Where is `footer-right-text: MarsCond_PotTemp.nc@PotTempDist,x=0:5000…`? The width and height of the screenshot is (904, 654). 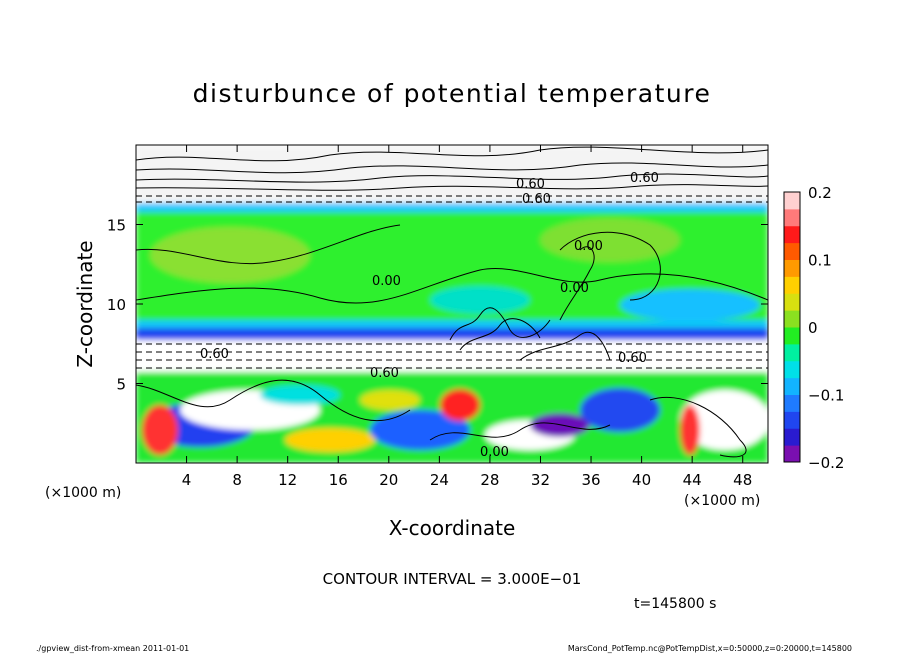 footer-right-text: MarsCond_PotTemp.nc@PotTempDist,x=0:5000… is located at coordinates (710, 648).